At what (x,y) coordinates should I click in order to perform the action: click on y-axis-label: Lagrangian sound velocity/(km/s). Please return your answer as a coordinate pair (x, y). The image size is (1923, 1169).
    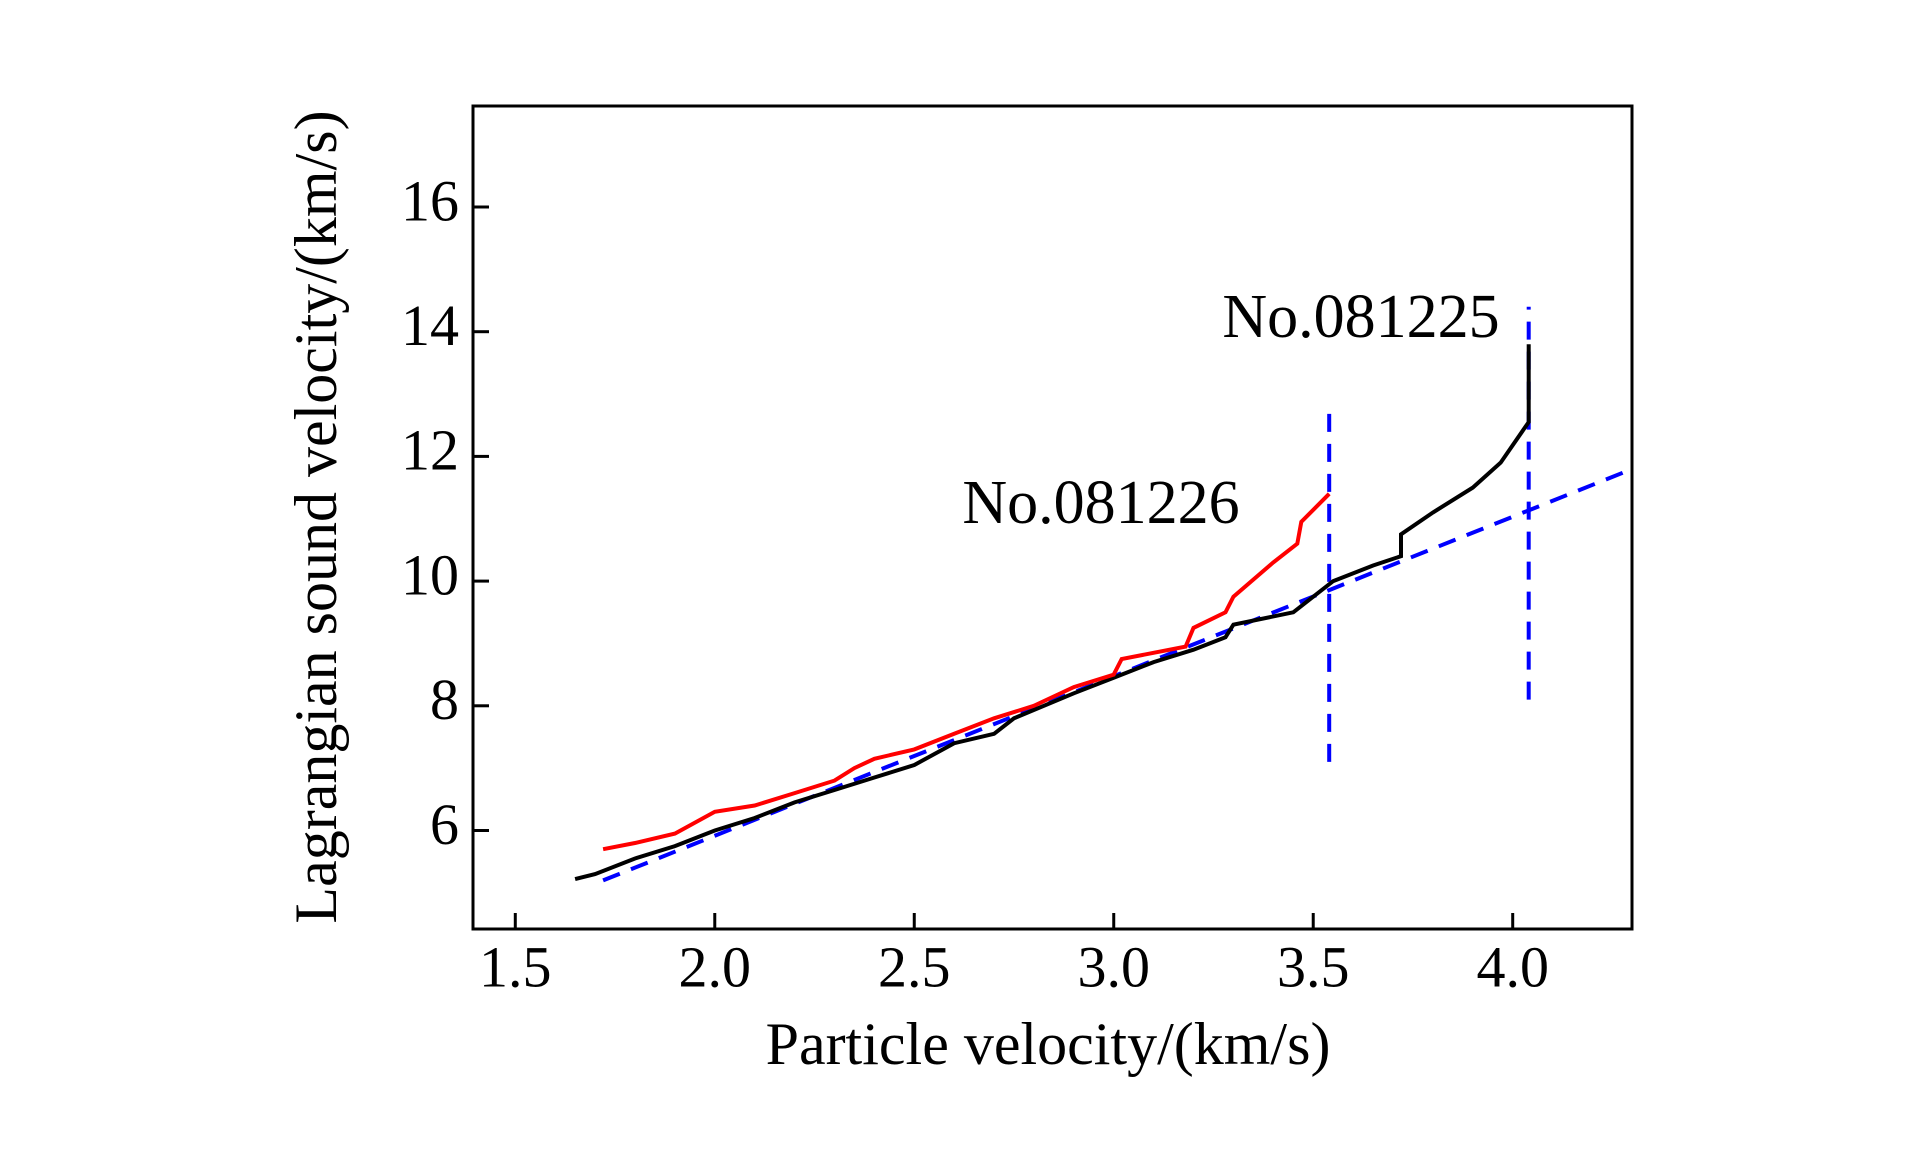
    Looking at the image, I should click on (316, 516).